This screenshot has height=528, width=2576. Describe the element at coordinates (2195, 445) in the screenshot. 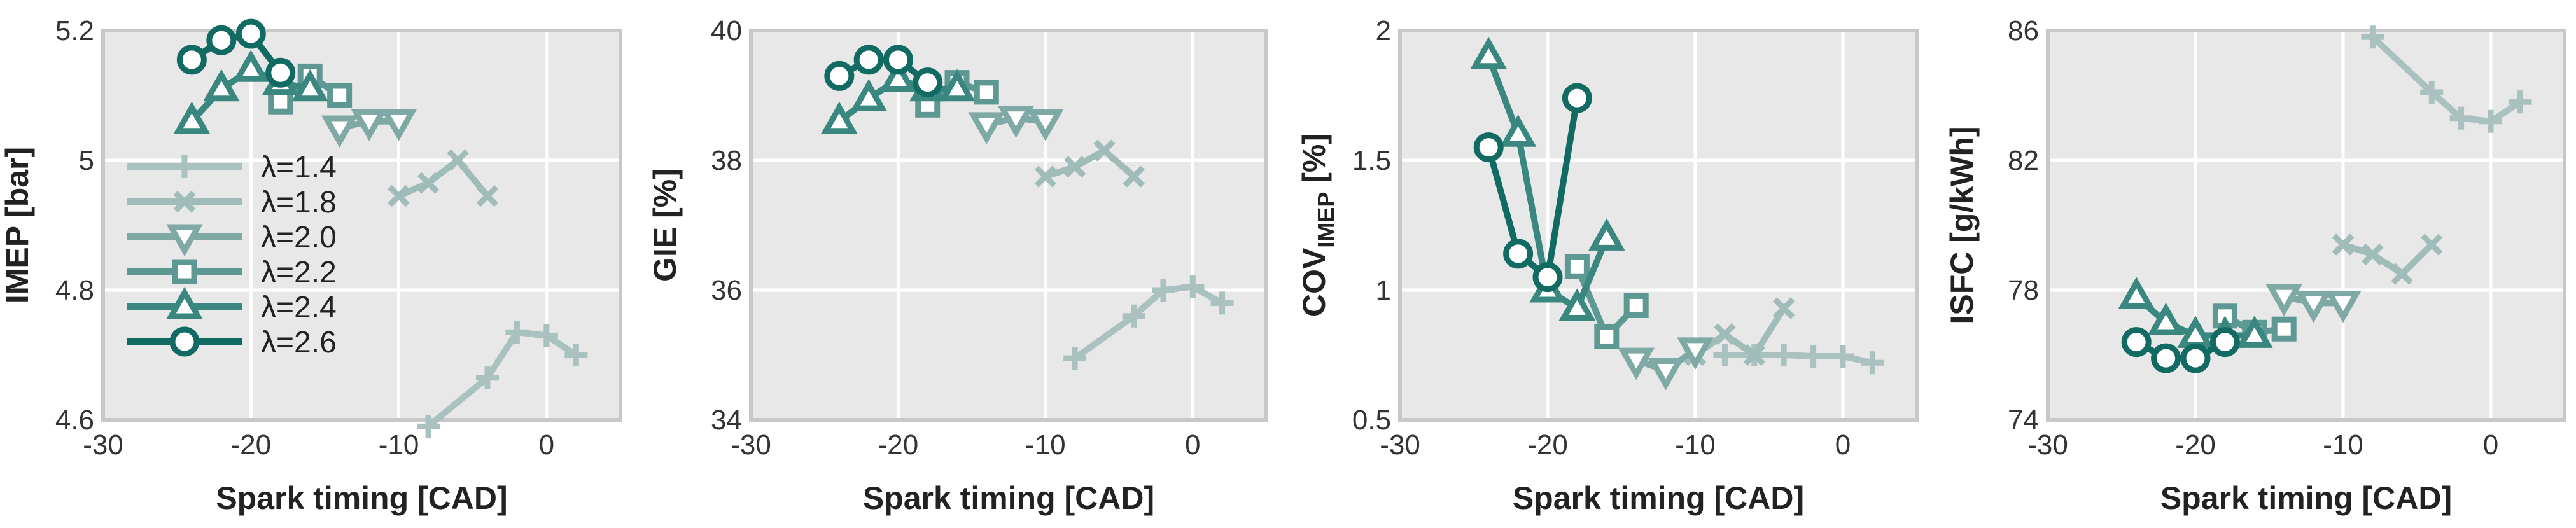

I see `x-tick-label: -20` at that location.